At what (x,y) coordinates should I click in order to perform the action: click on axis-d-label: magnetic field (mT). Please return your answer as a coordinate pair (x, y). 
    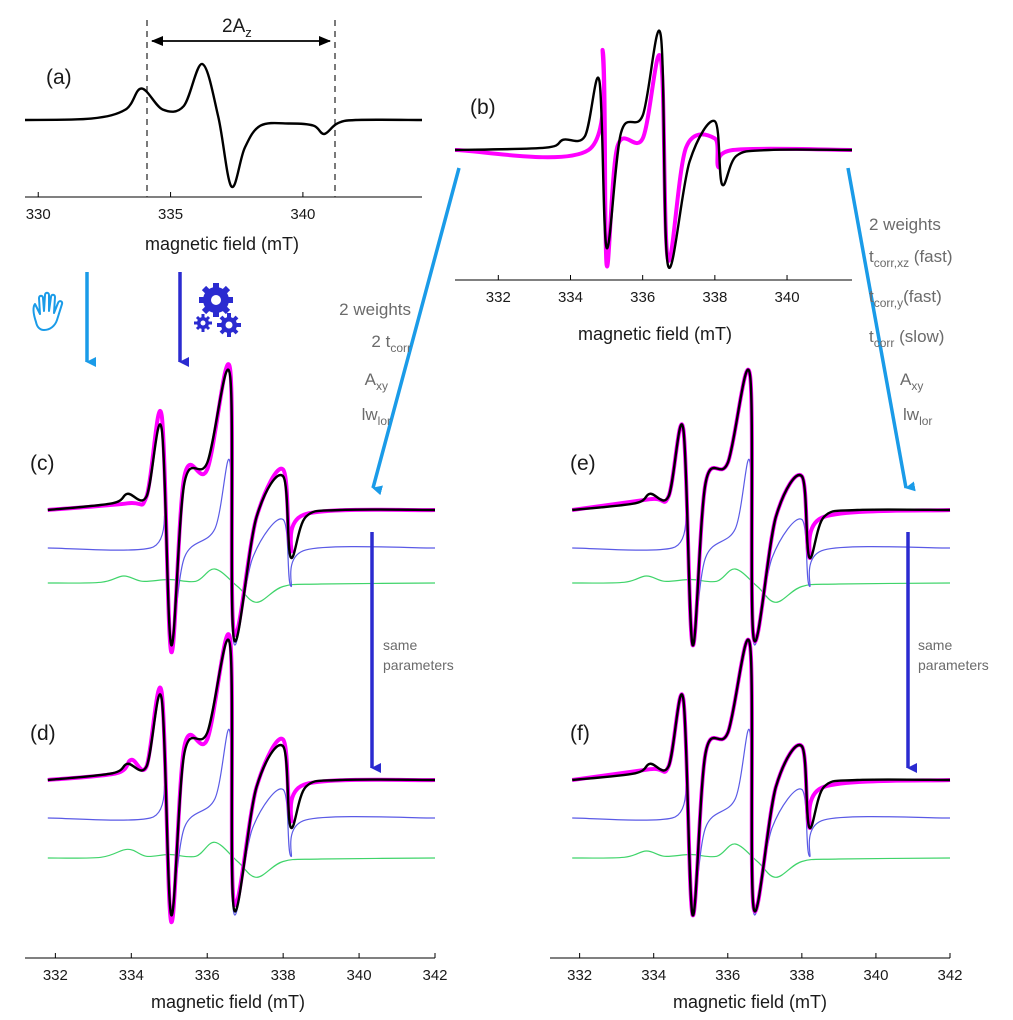
    Looking at the image, I should click on (228, 1002).